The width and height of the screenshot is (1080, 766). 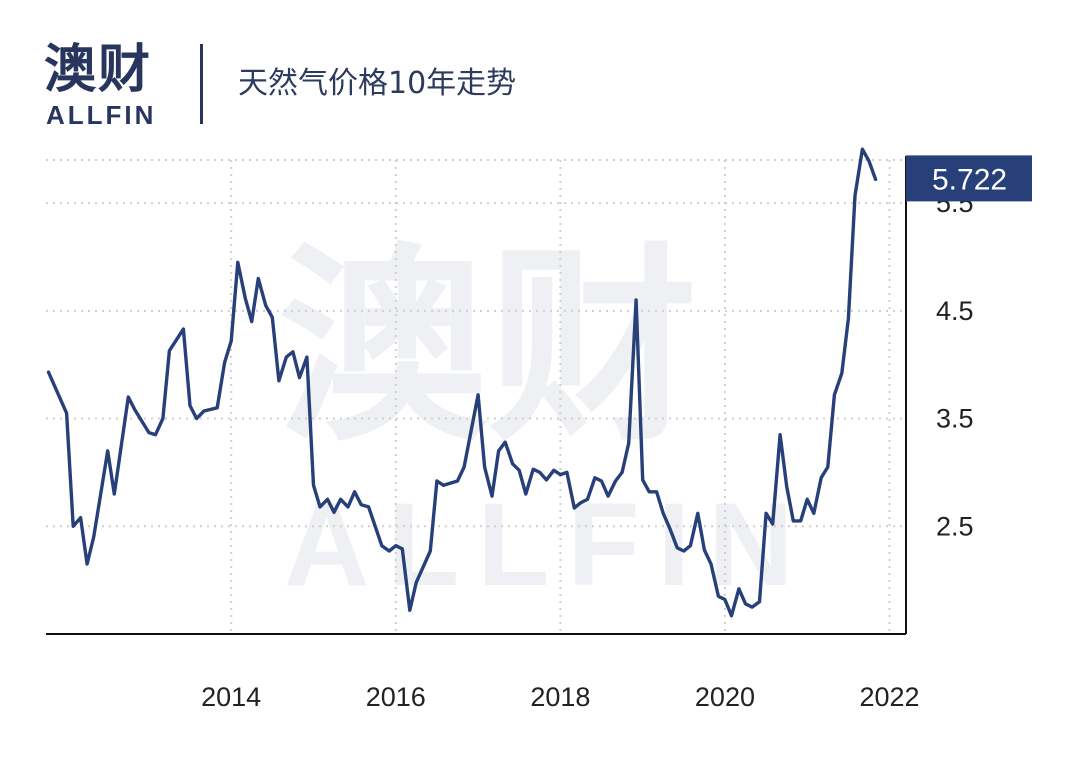 What do you see at coordinates (101, 115) in the screenshot?
I see `brand-logo-en: ALLFIN` at bounding box center [101, 115].